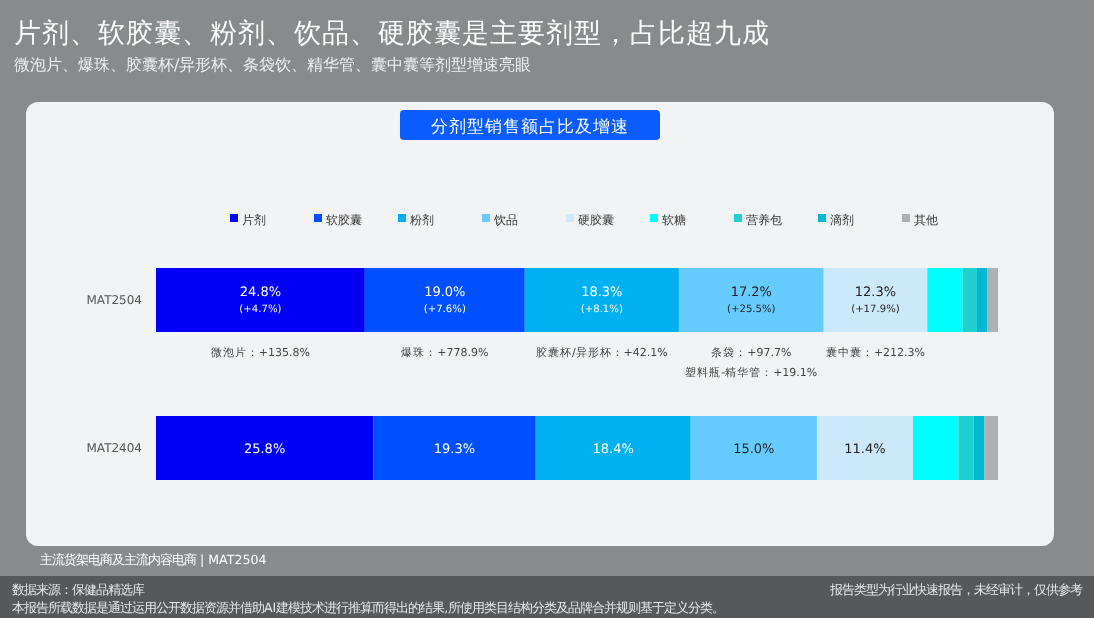 Image resolution: width=1094 pixels, height=618 pixels. I want to click on chart-title: 片剂、软胶囊、粉剂、饮品、硬胶囊是主要剂型，占比超九成, so click(392, 34).